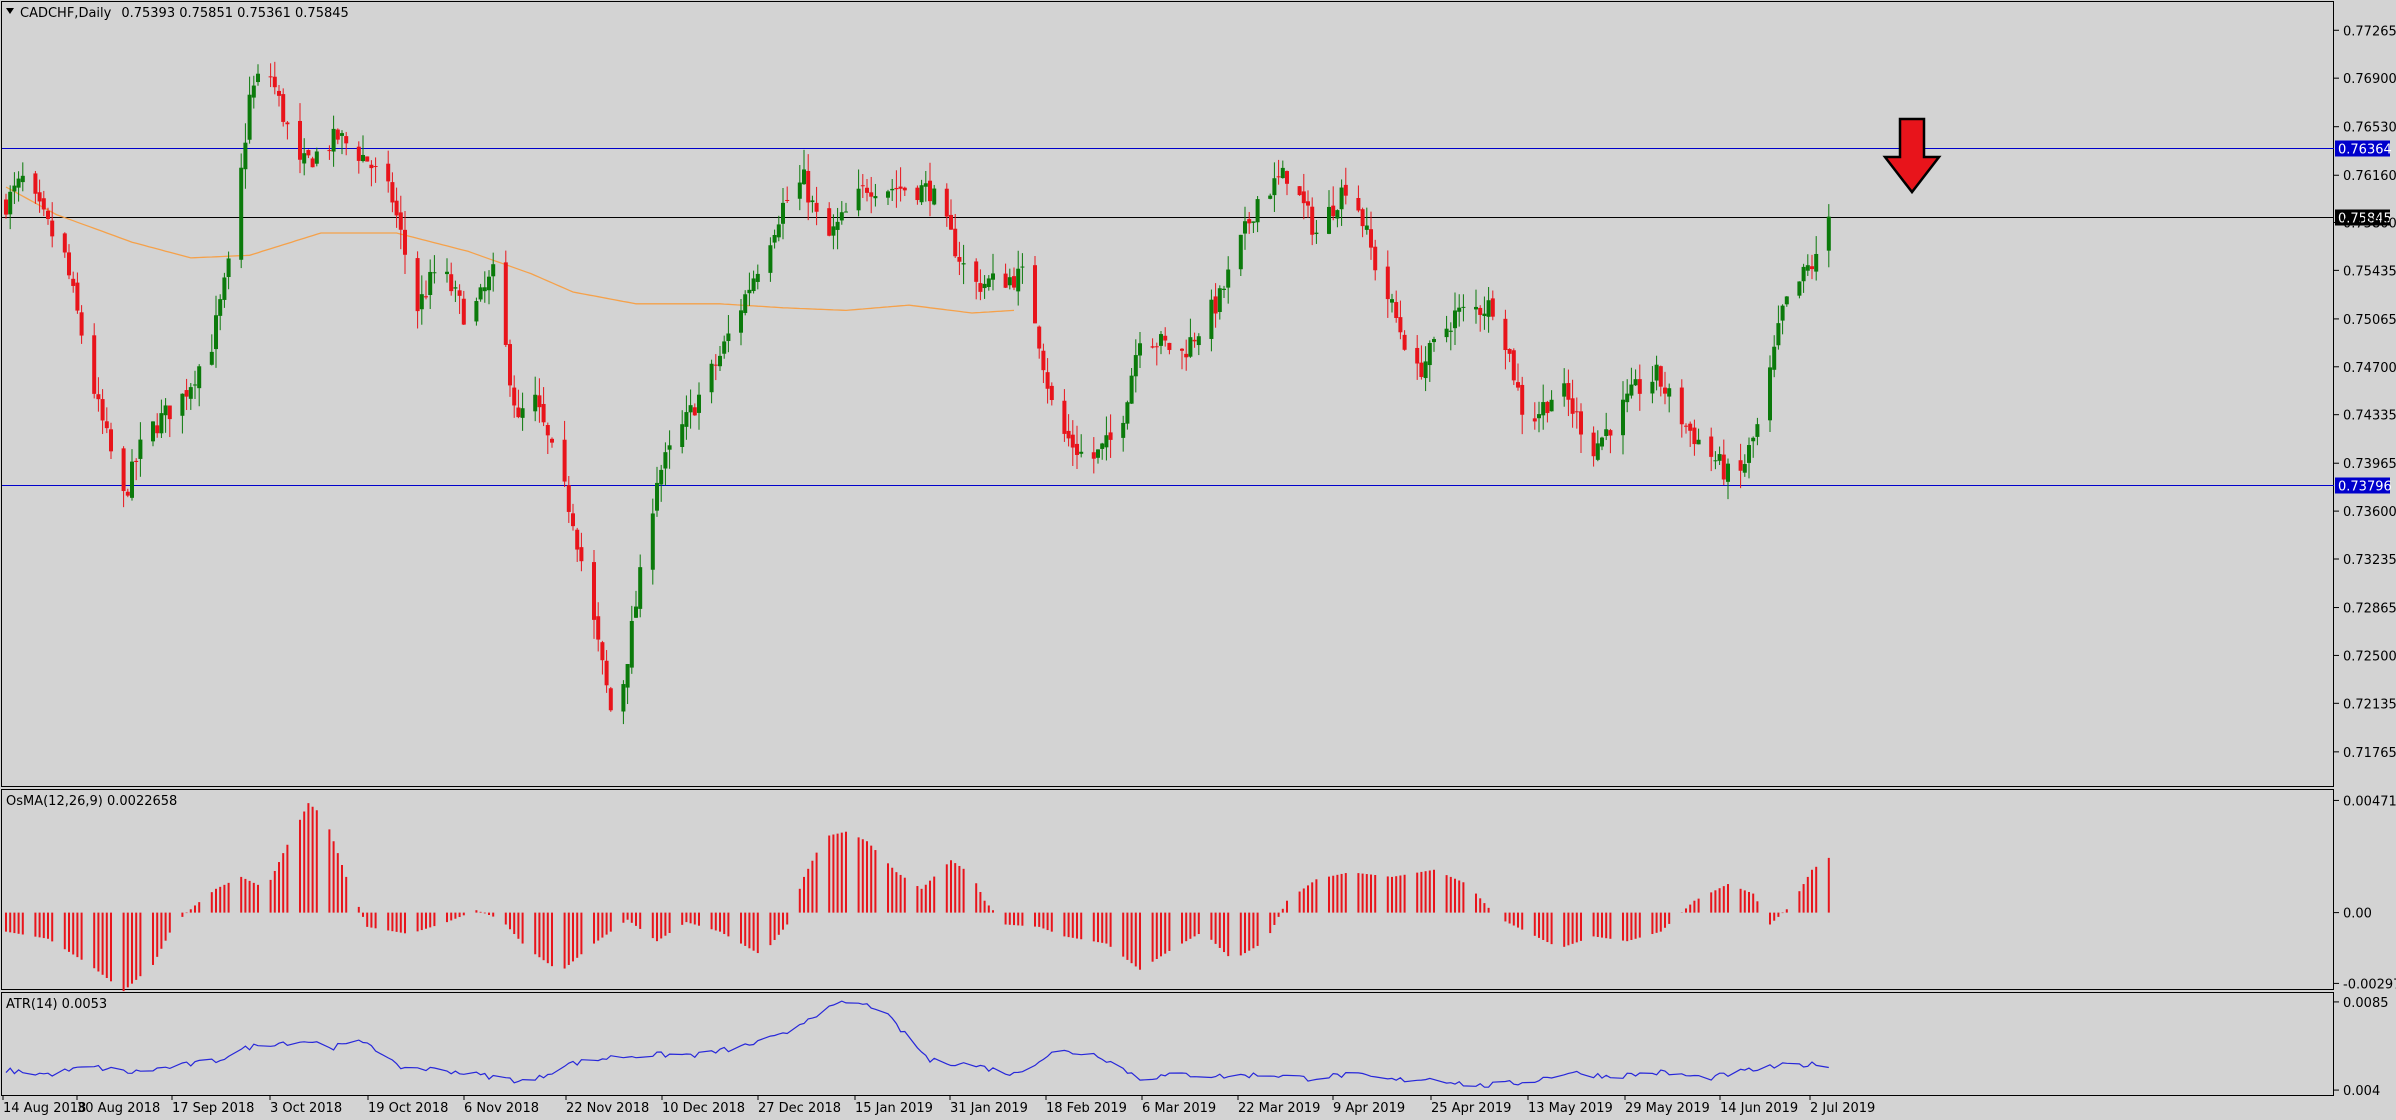  Describe the element at coordinates (2369, 368) in the screenshot. I see `price-tick-label-7: 0.74700` at that location.